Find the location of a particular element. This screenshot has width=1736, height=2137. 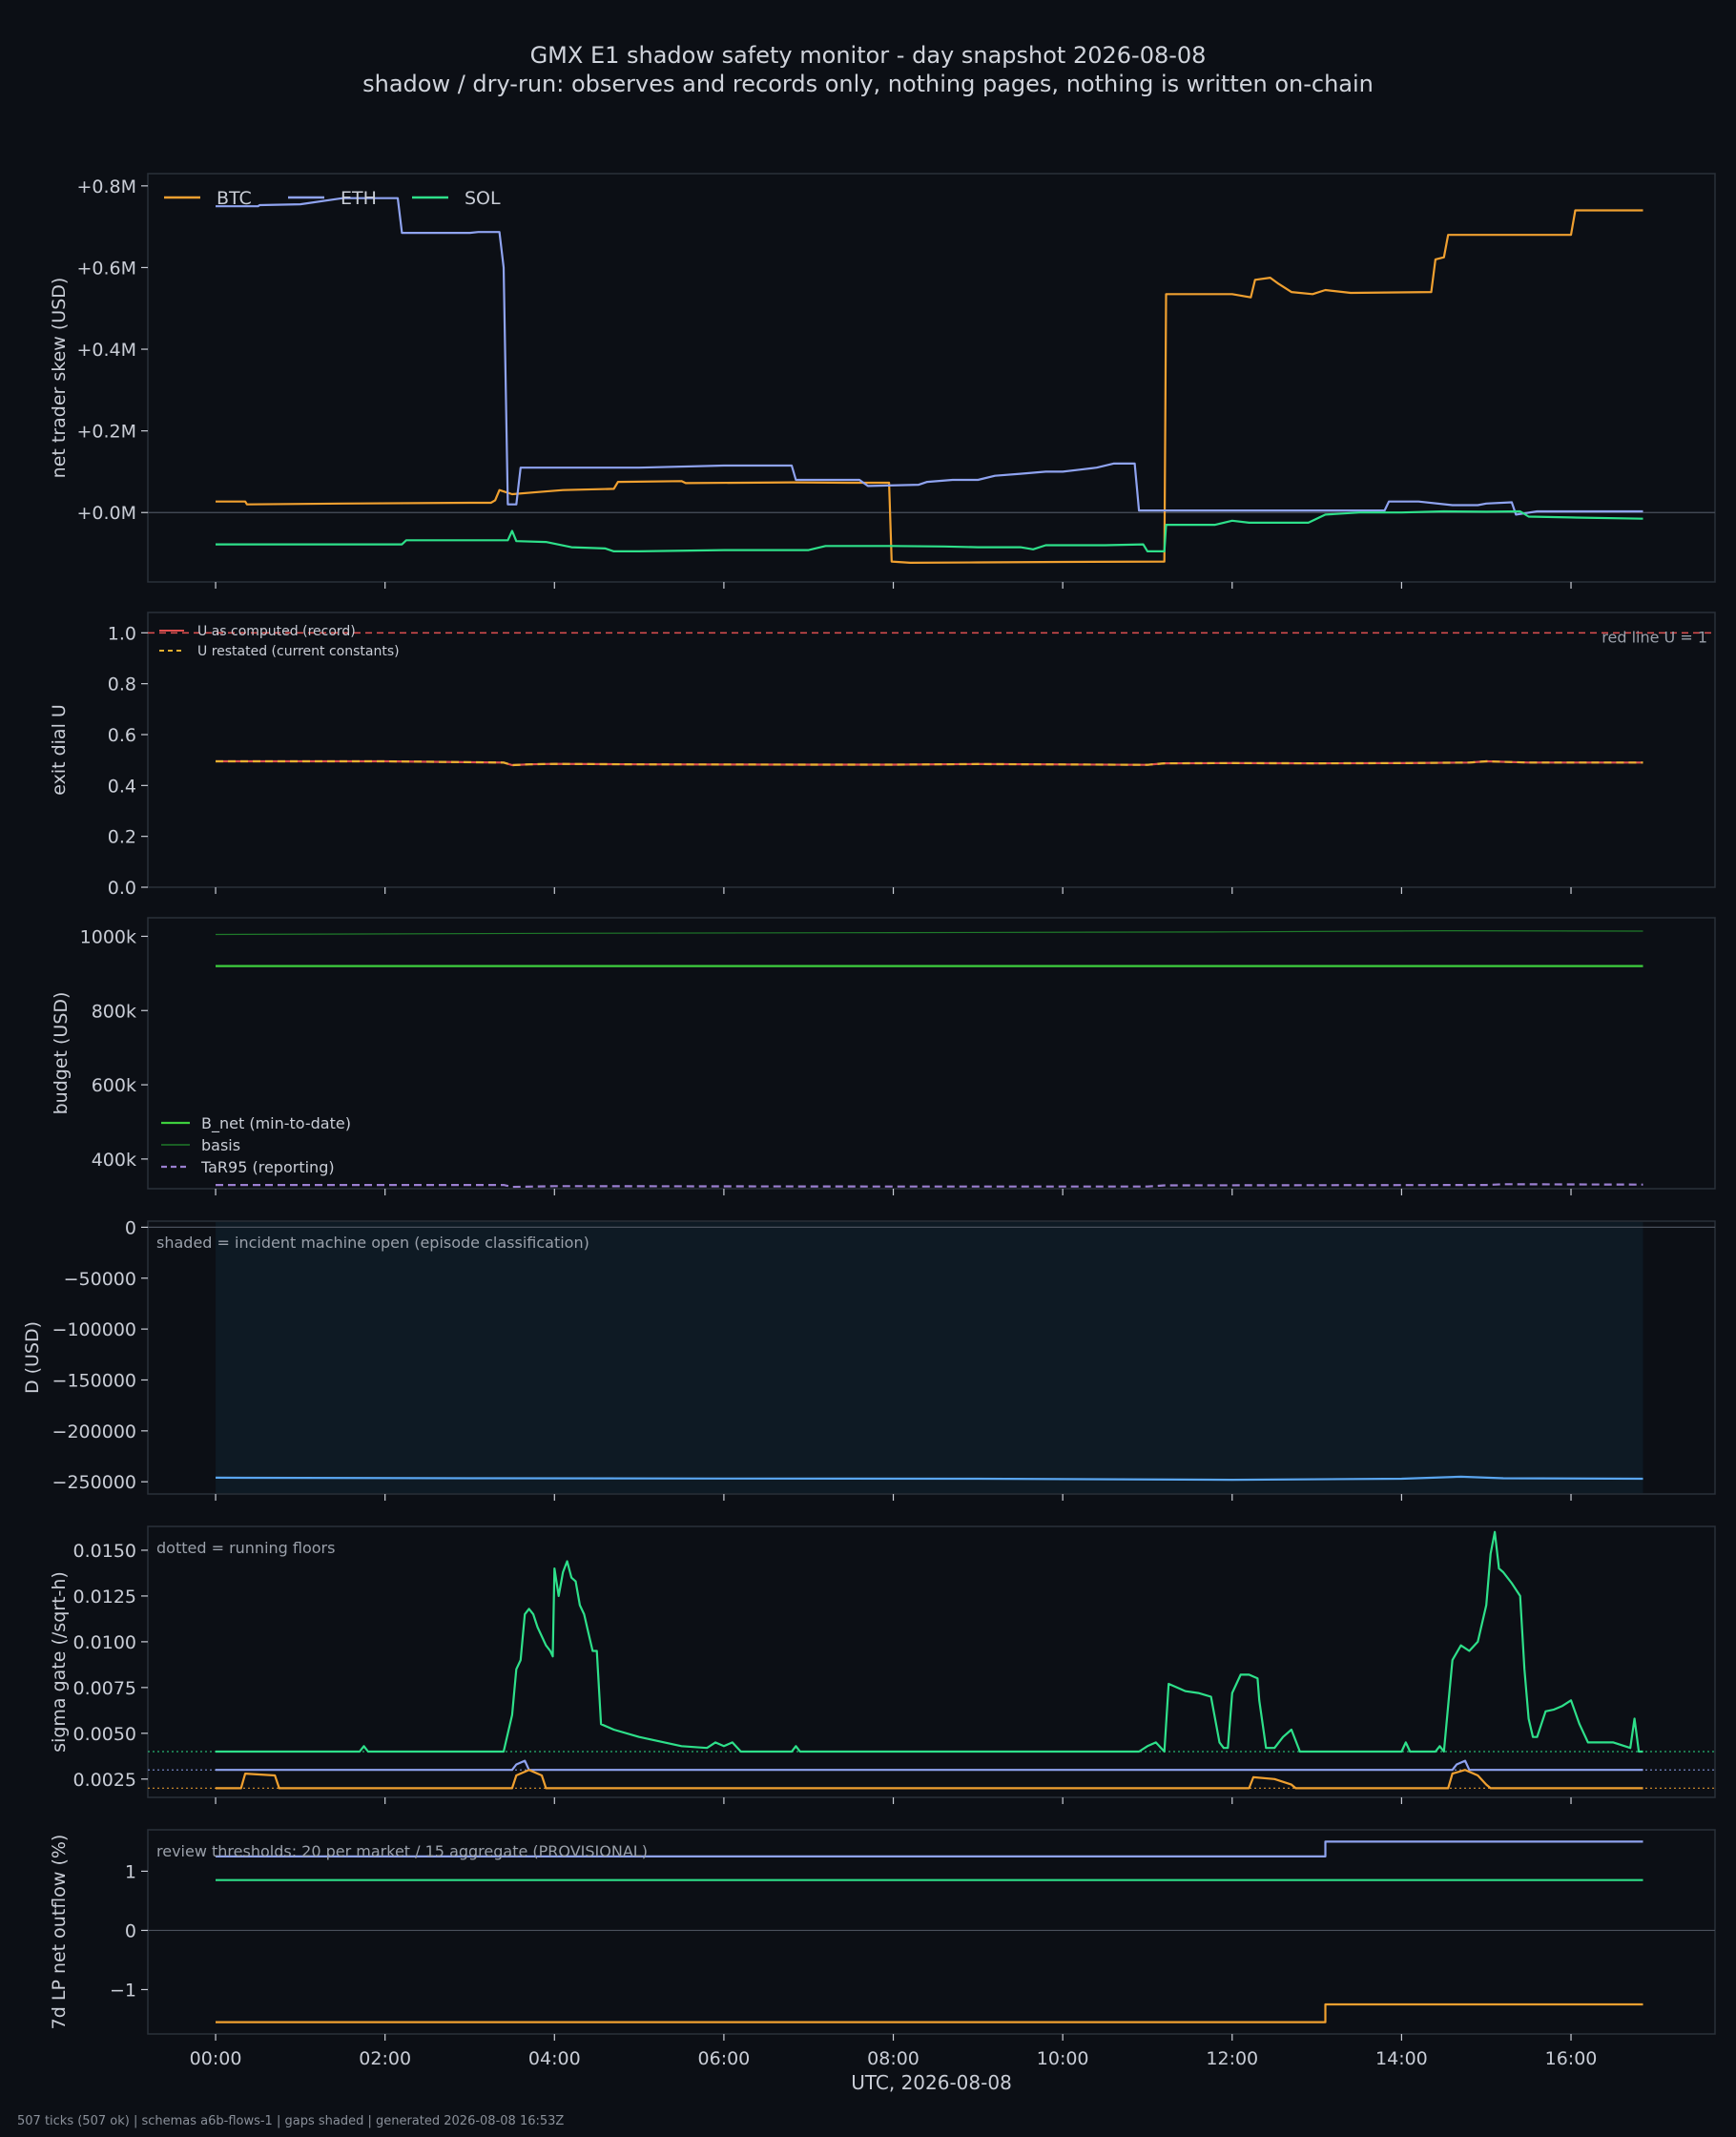

y-tick-label: +0.4M is located at coordinates (106, 350).